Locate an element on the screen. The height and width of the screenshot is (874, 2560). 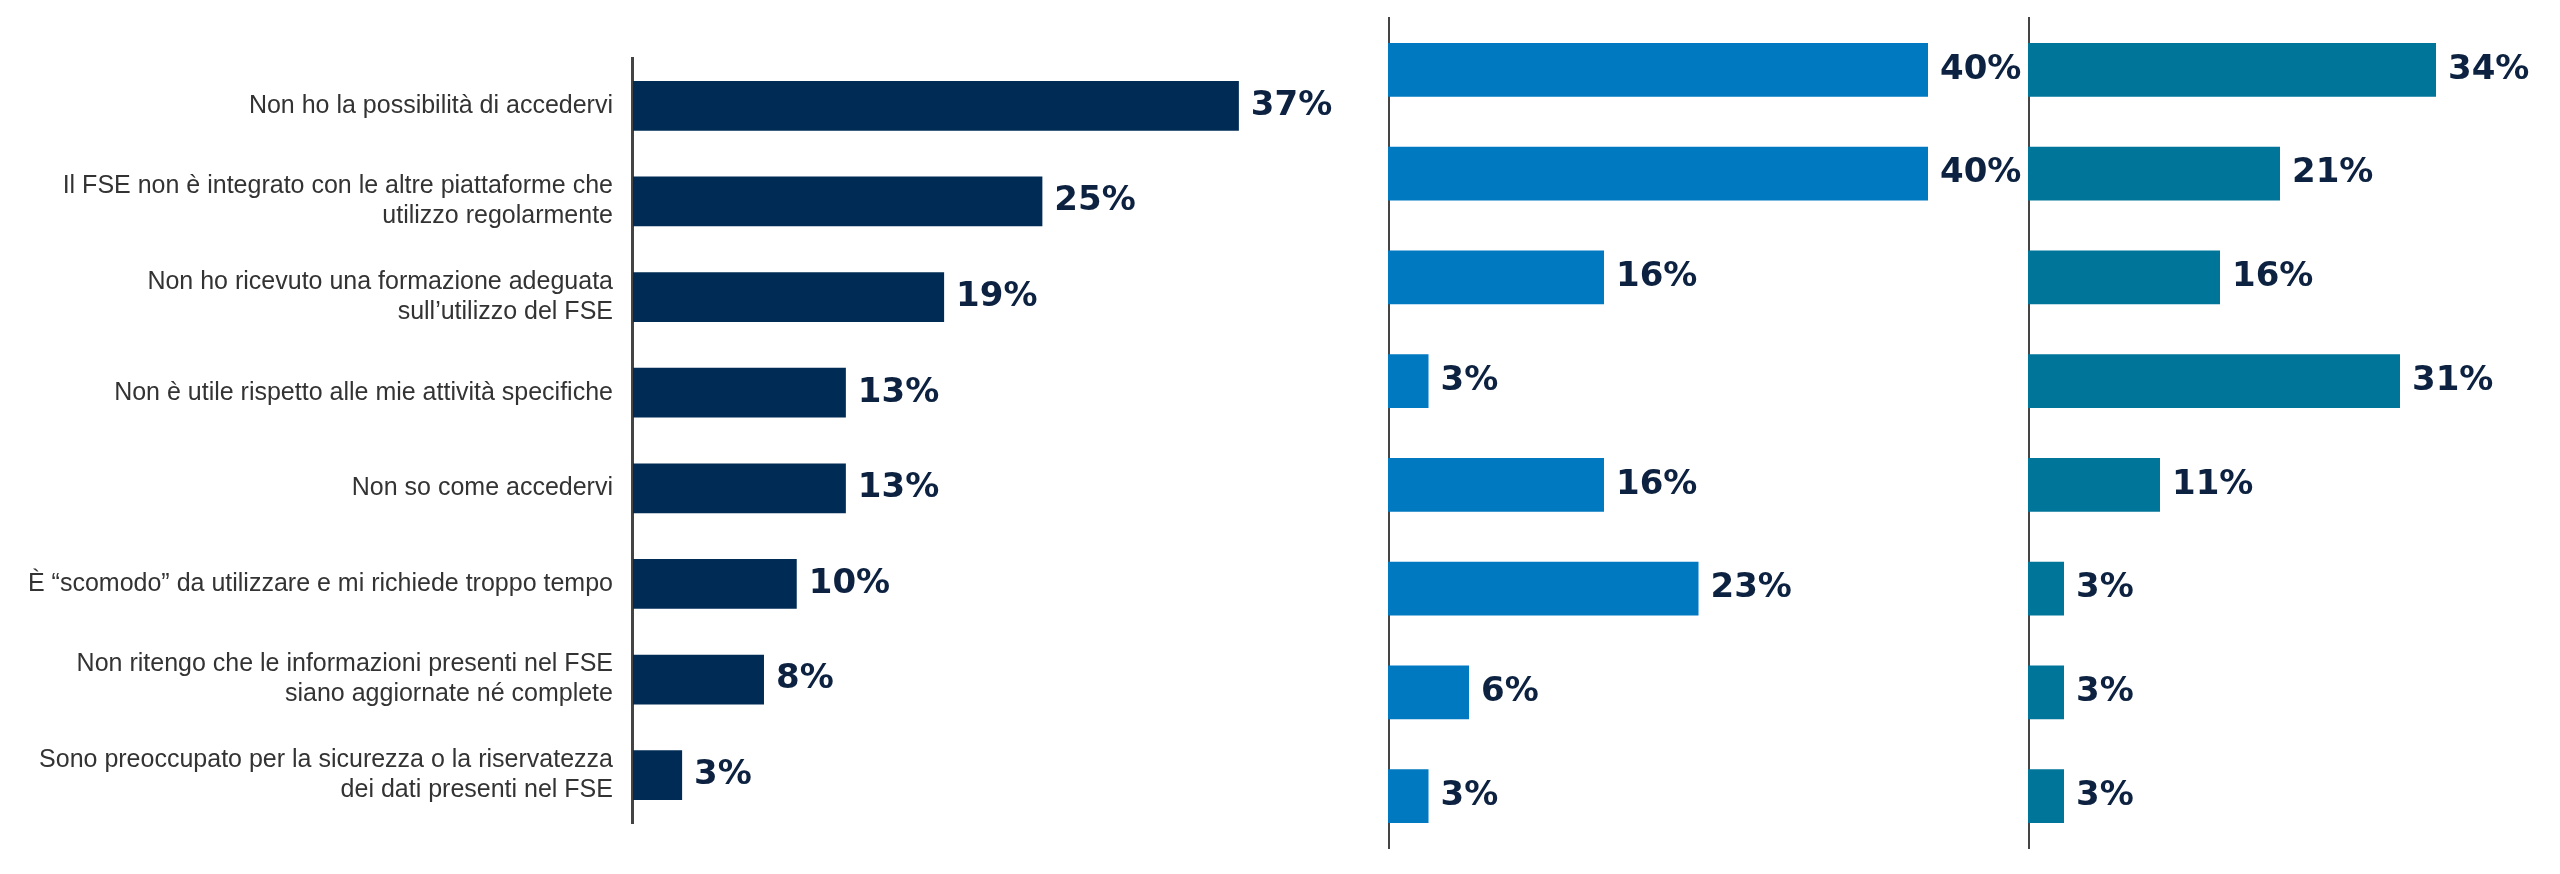
data-label: 19% is located at coordinates (997, 293).